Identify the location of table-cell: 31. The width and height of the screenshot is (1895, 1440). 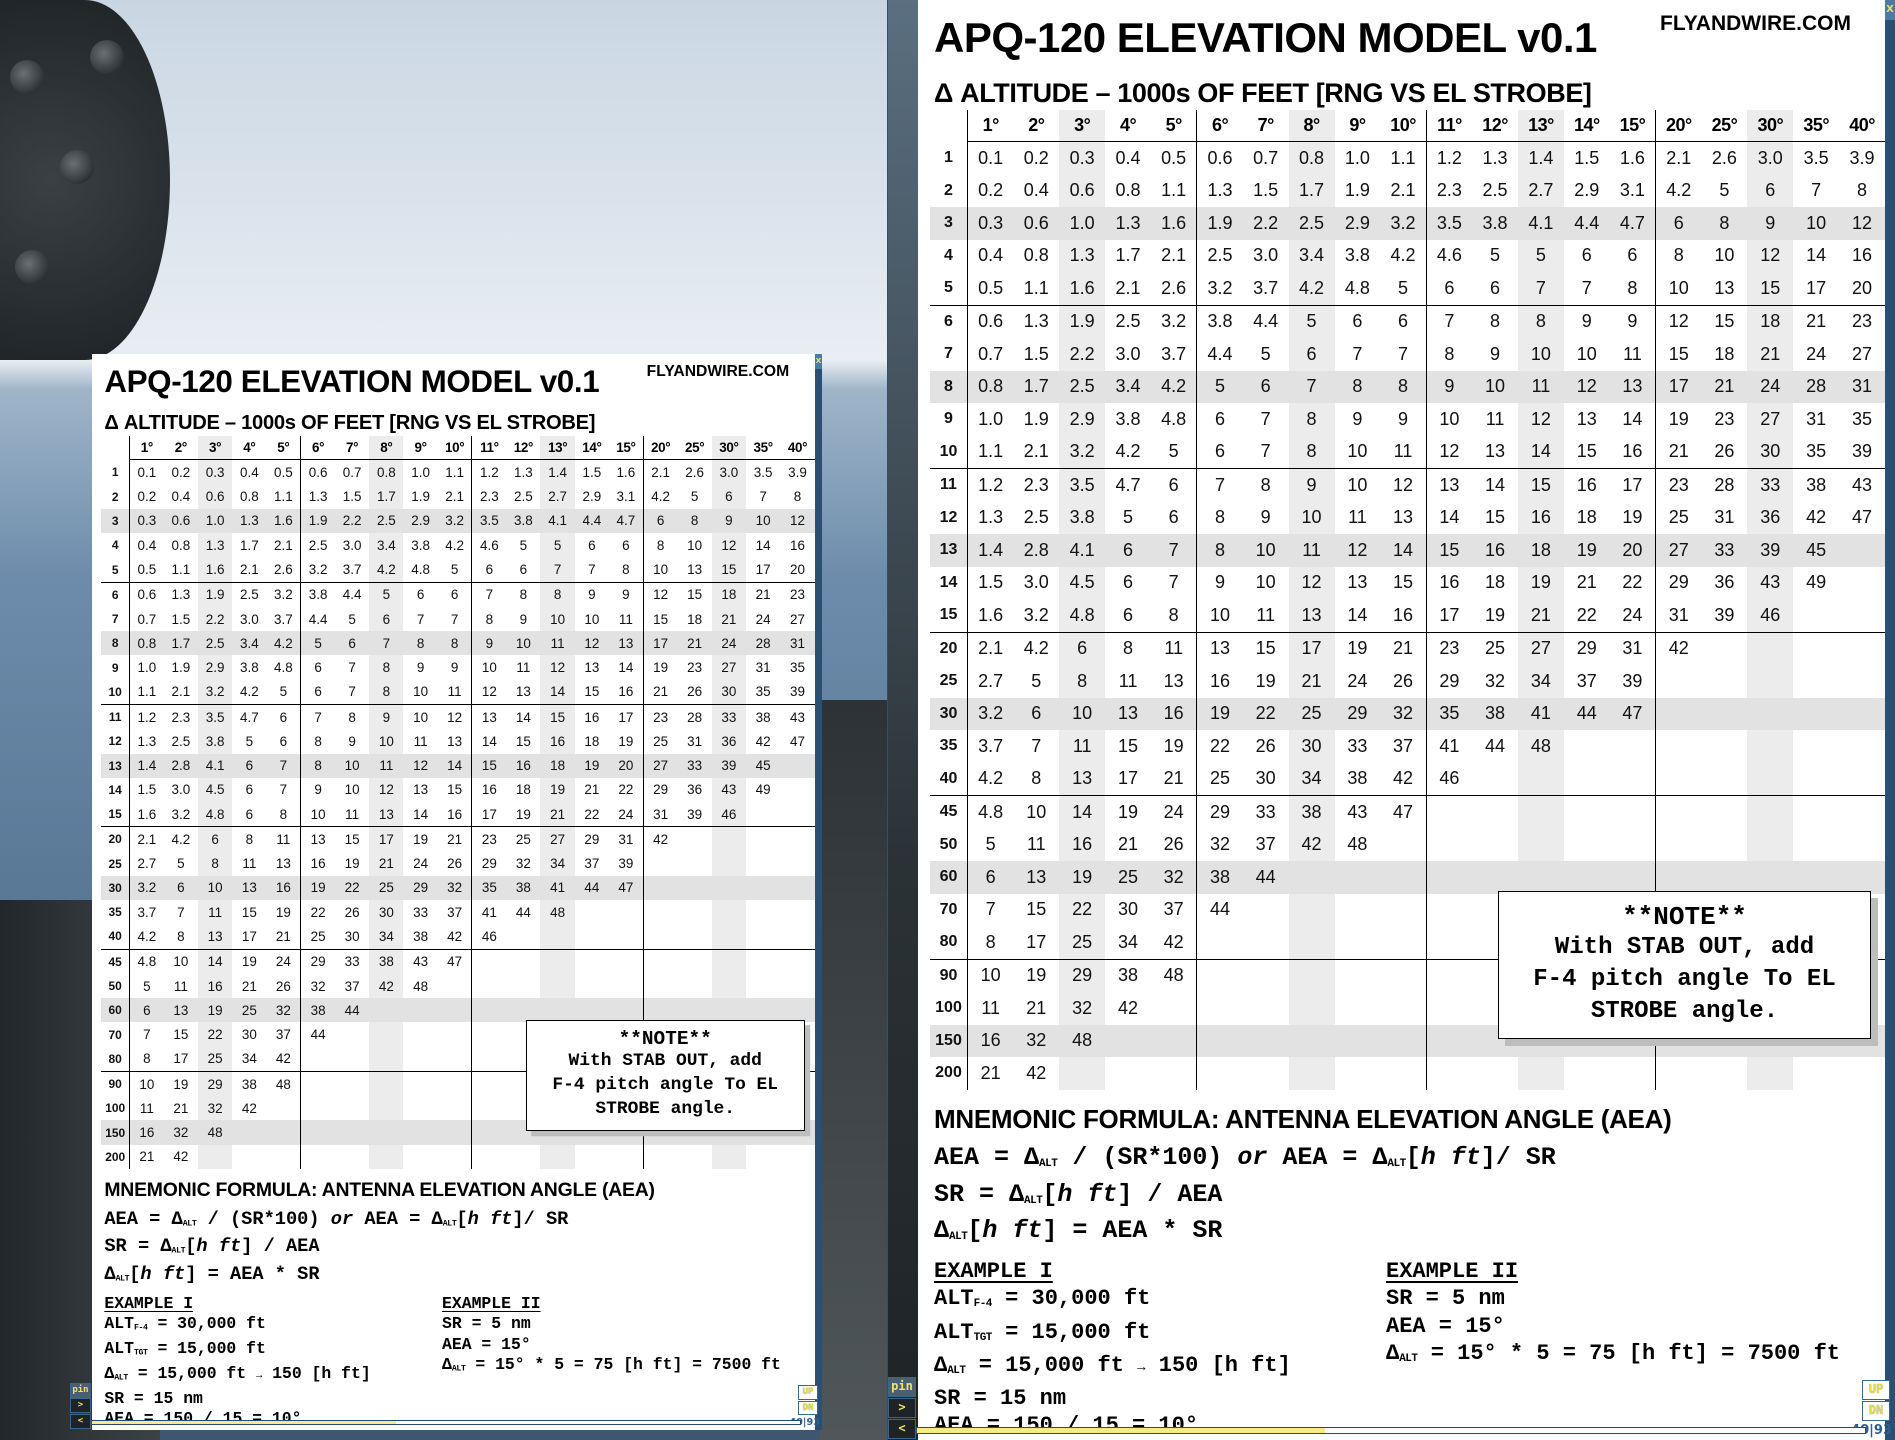
(660, 814).